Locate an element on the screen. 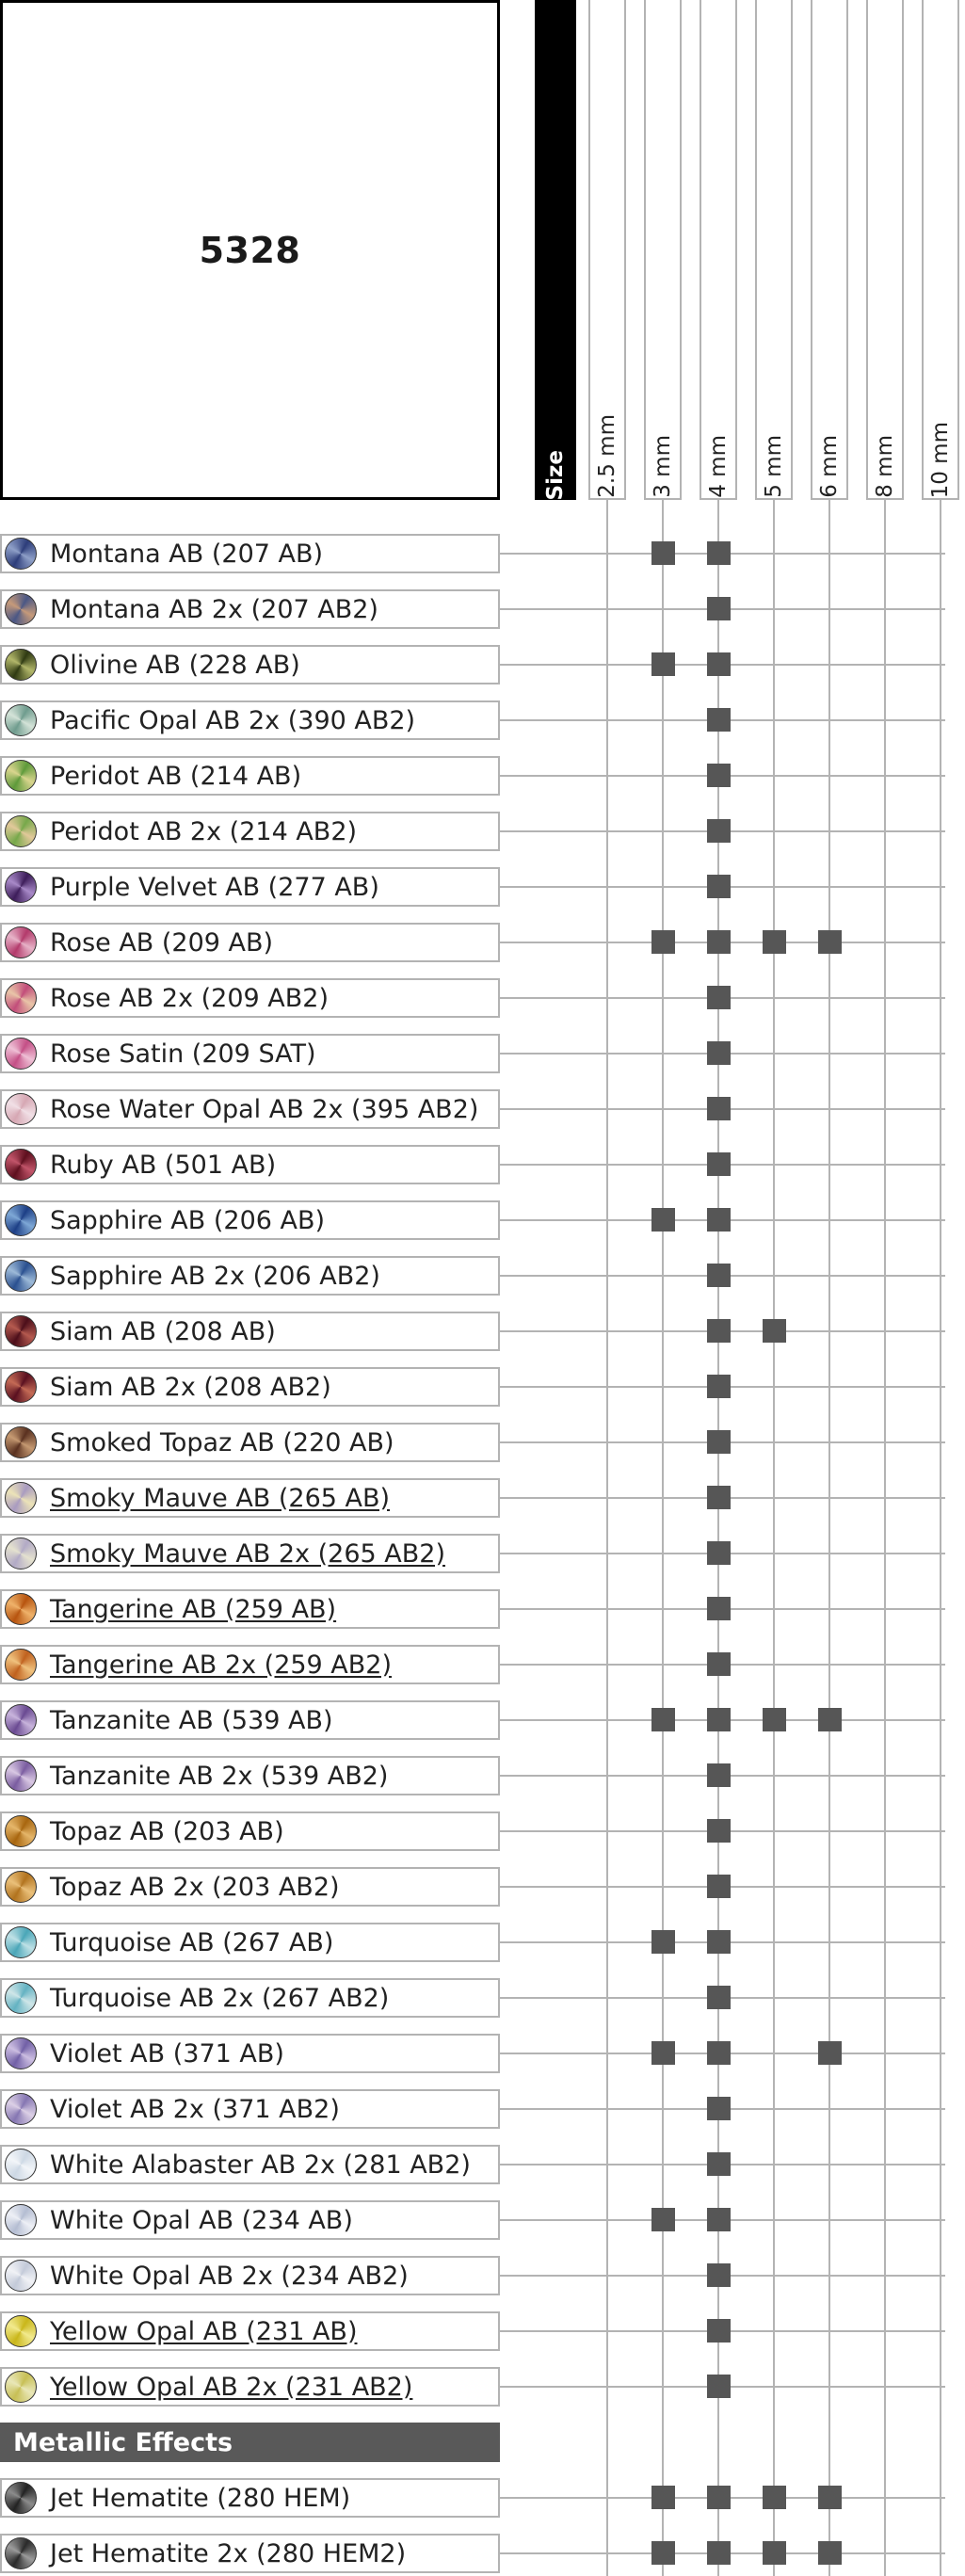 This screenshot has width=965, height=2576. color-row: Jet Hematite (280 HEM) is located at coordinates (250, 2498).